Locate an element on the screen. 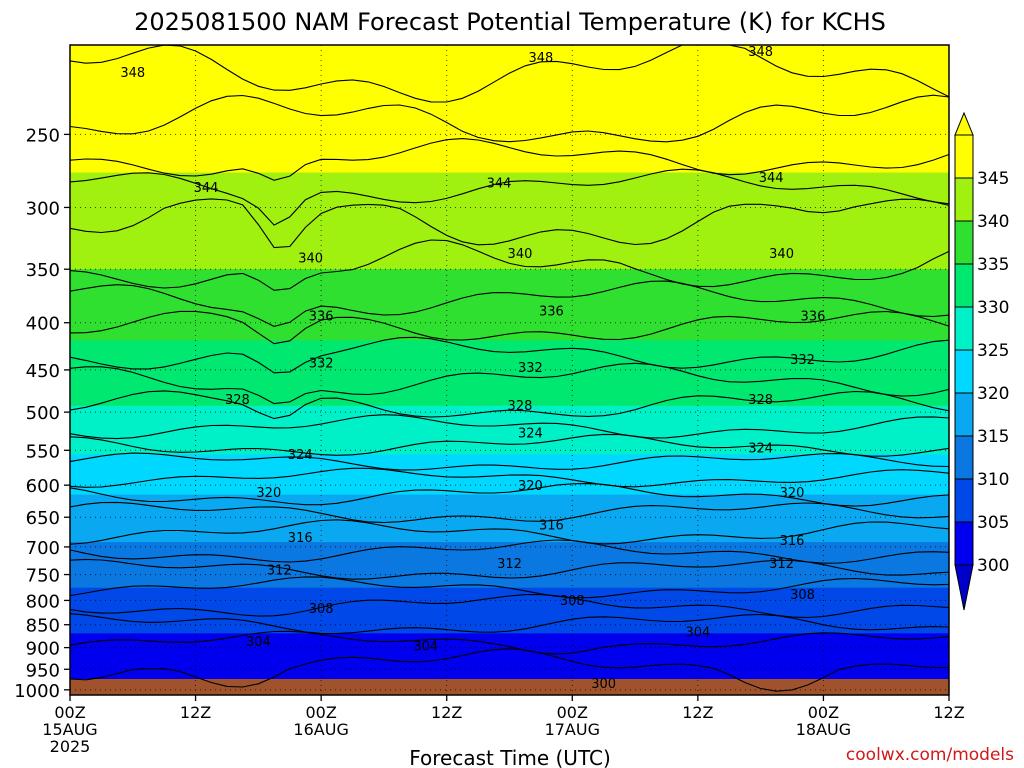 Image resolution: width=1024 pixels, height=768 pixels. x-tick-date: 15AUG is located at coordinates (69, 729).